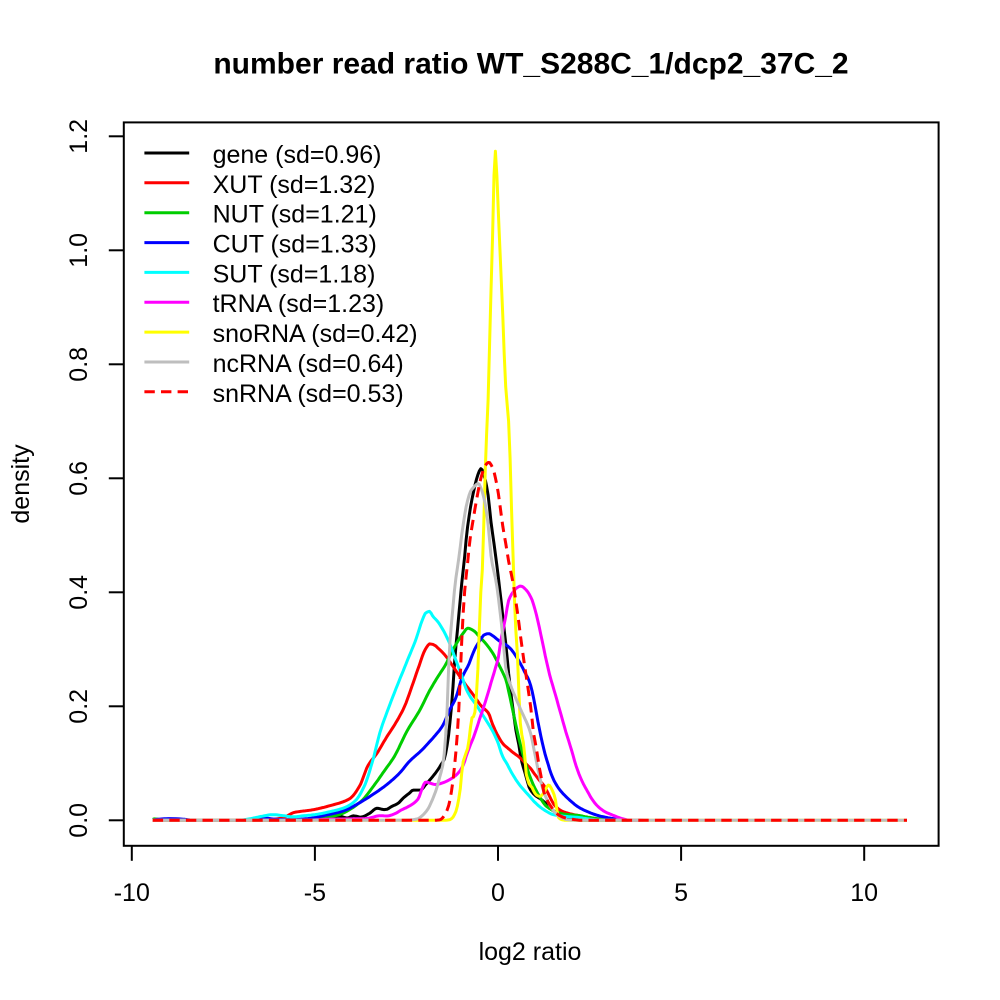  What do you see at coordinates (294, 185) in the screenshot?
I see `svg-text: XUT (sd=1.32)` at bounding box center [294, 185].